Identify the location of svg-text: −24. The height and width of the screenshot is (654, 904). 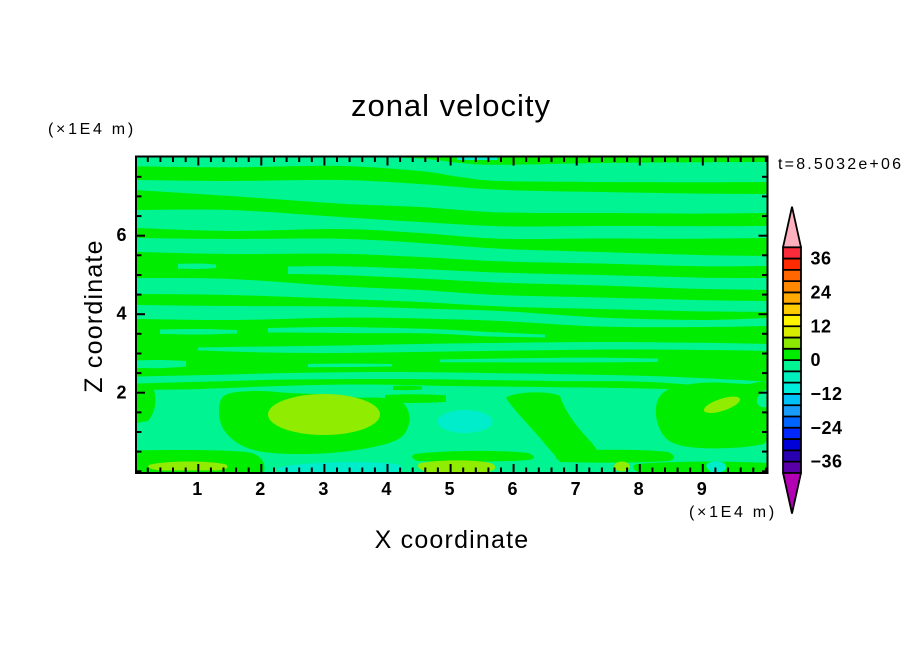
(827, 428).